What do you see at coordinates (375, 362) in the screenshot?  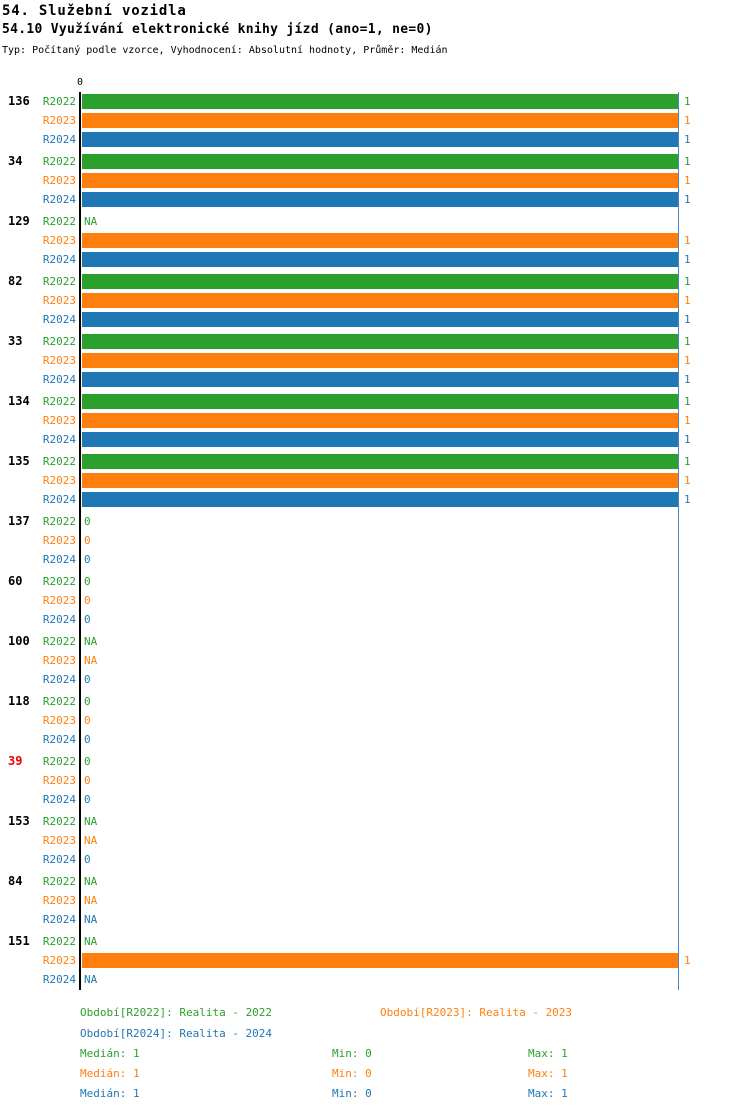 I see `bar-group-33: 33 R2022 1 R2023 1 R2024 1` at bounding box center [375, 362].